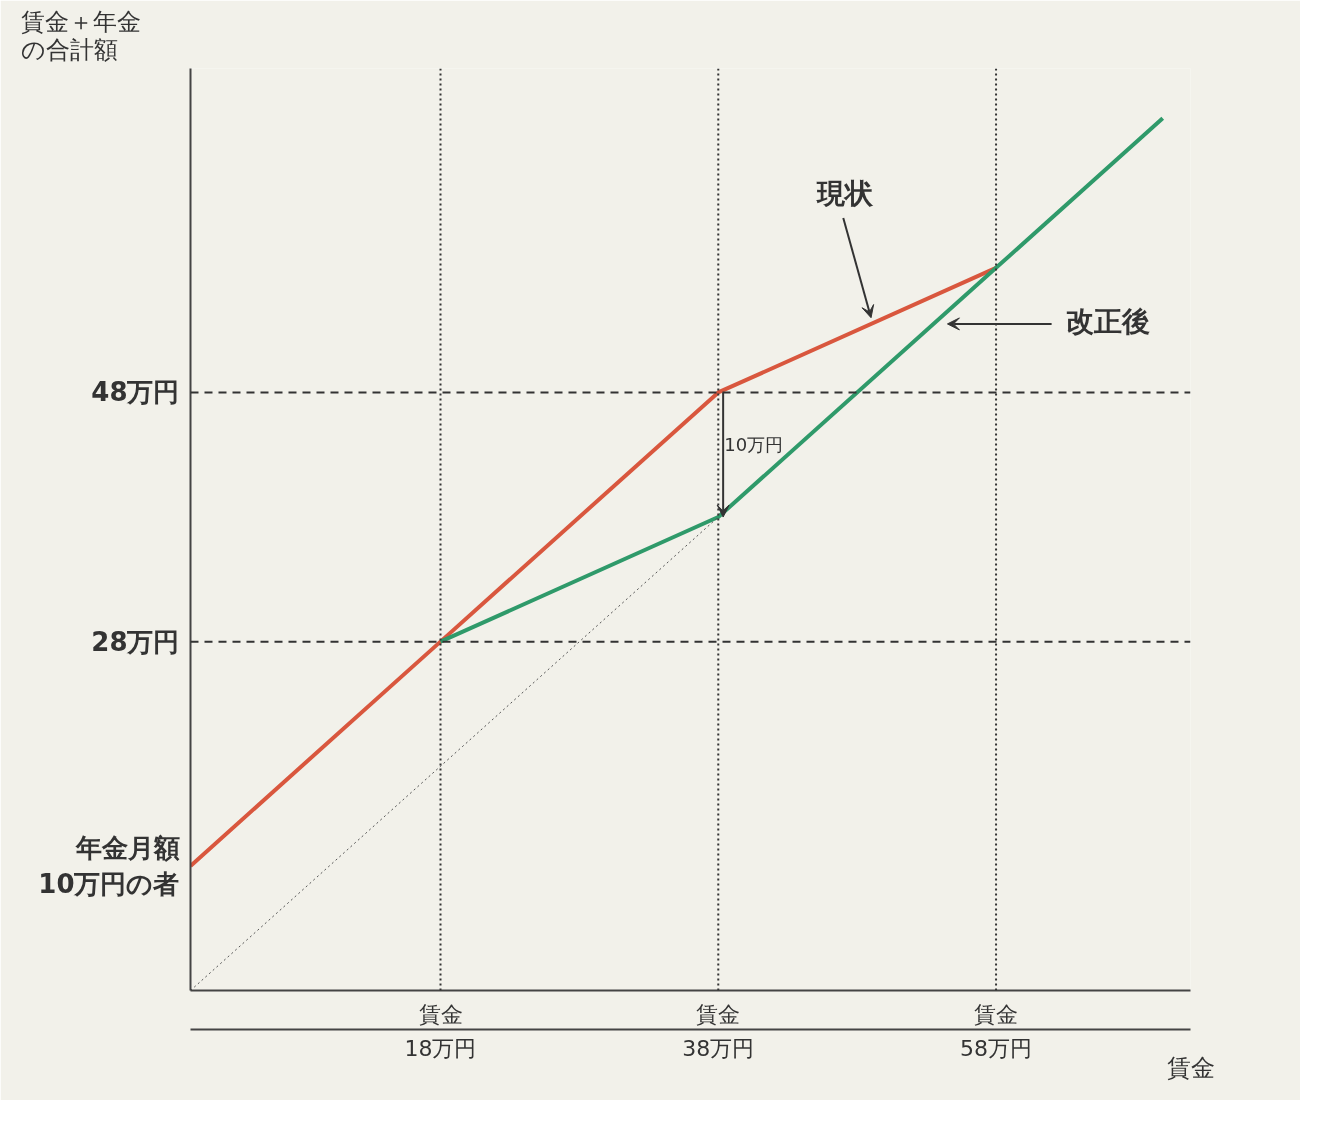 The height and width of the screenshot is (1127, 1326). I want to click on x-axis-title: 賃金, so click(440, 1014).